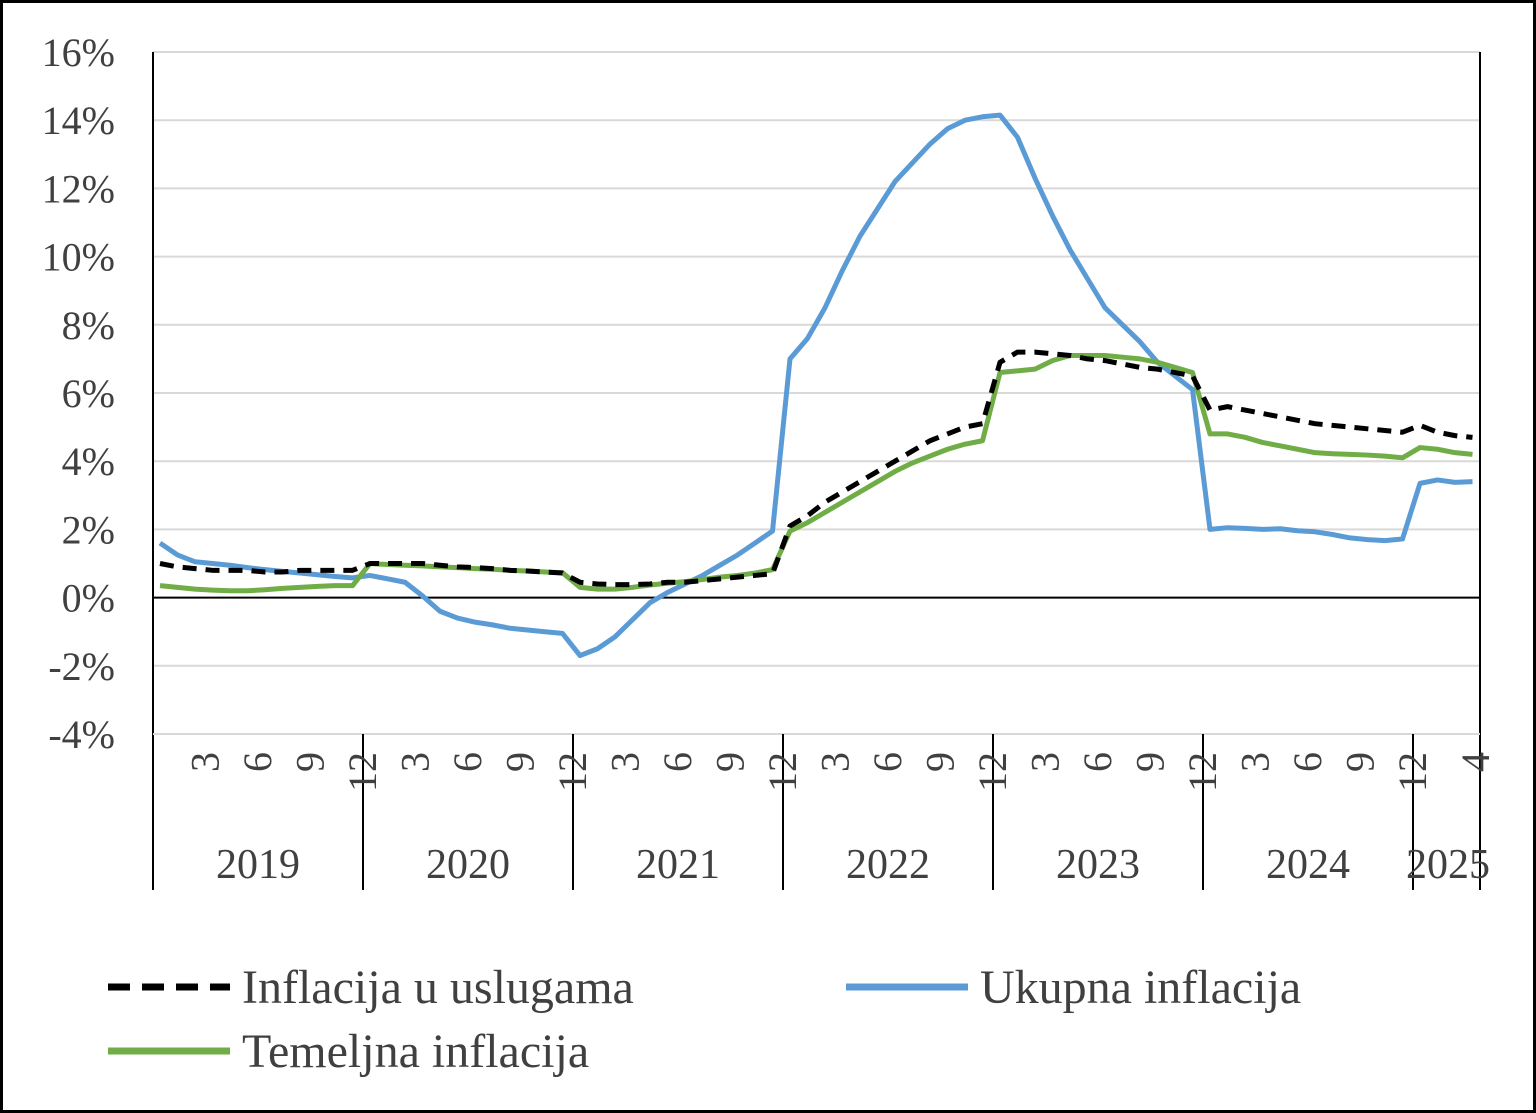  I want to click on legend-label-core: Temeljna inflacija, so click(416, 1051).